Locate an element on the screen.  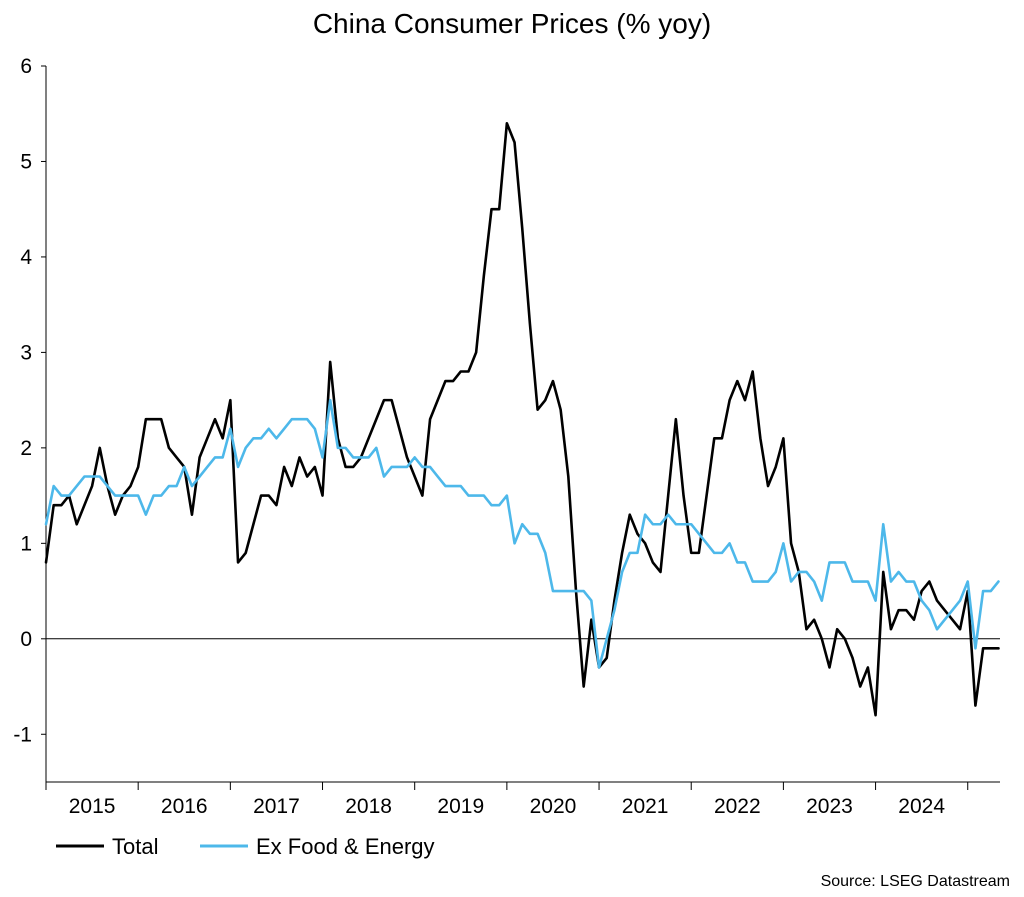
x-tick-label: 2020 is located at coordinates (553, 806).